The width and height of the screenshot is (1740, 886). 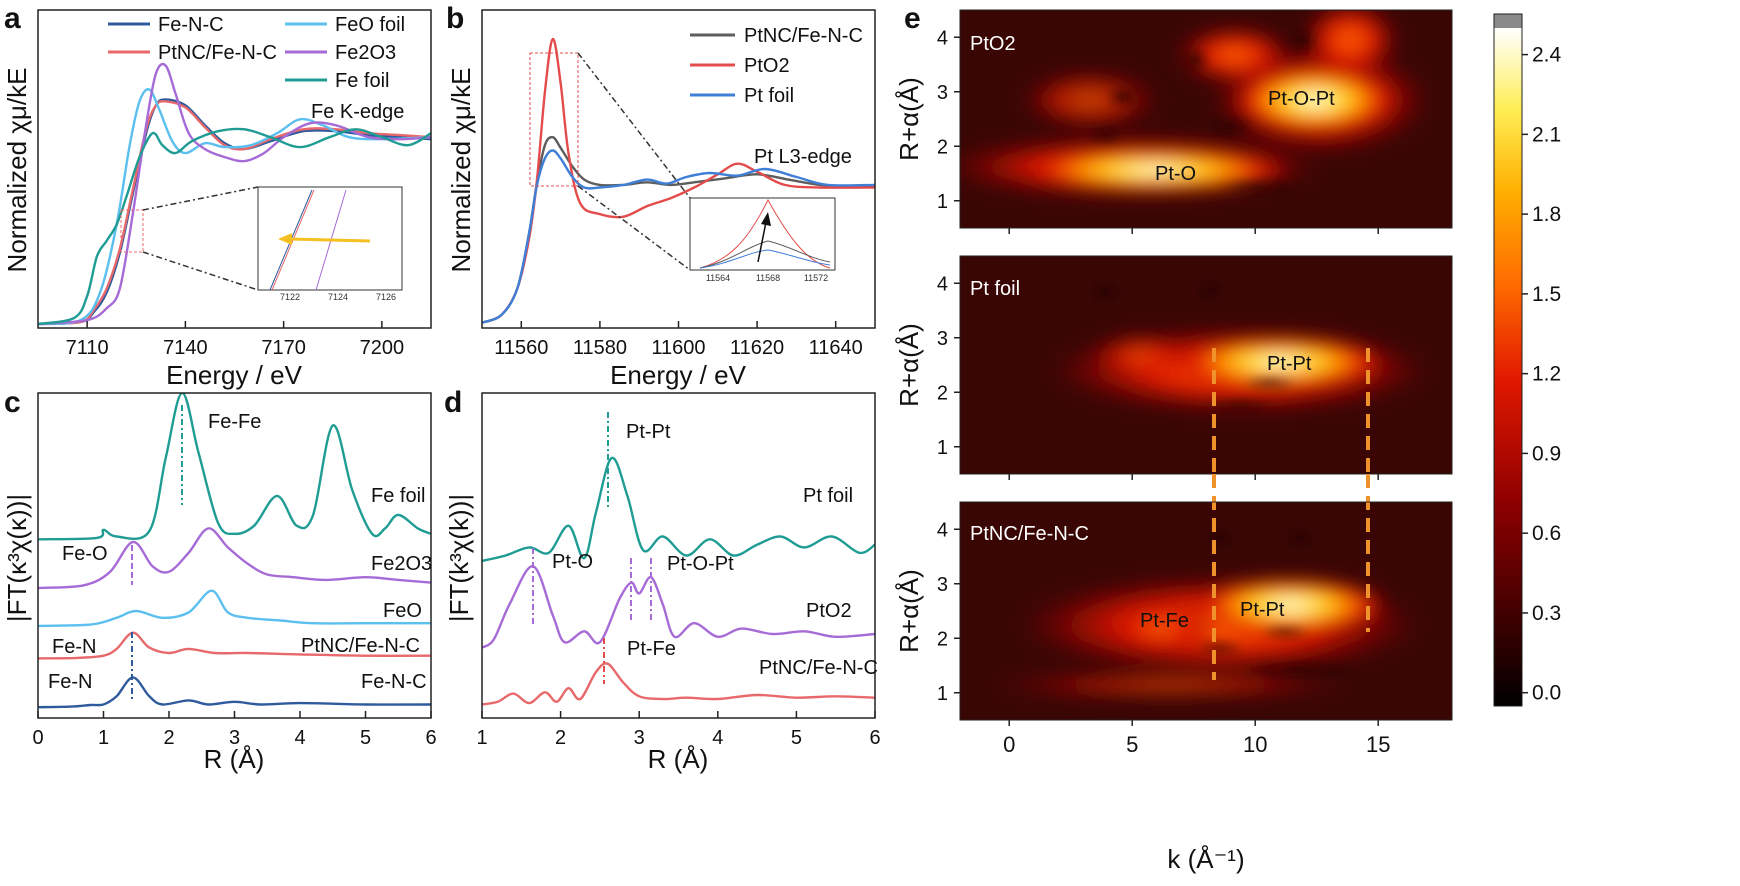 What do you see at coordinates (803, 36) in the screenshot?
I see `legend-label-ptncgray: PtNC/Fe-N-C` at bounding box center [803, 36].